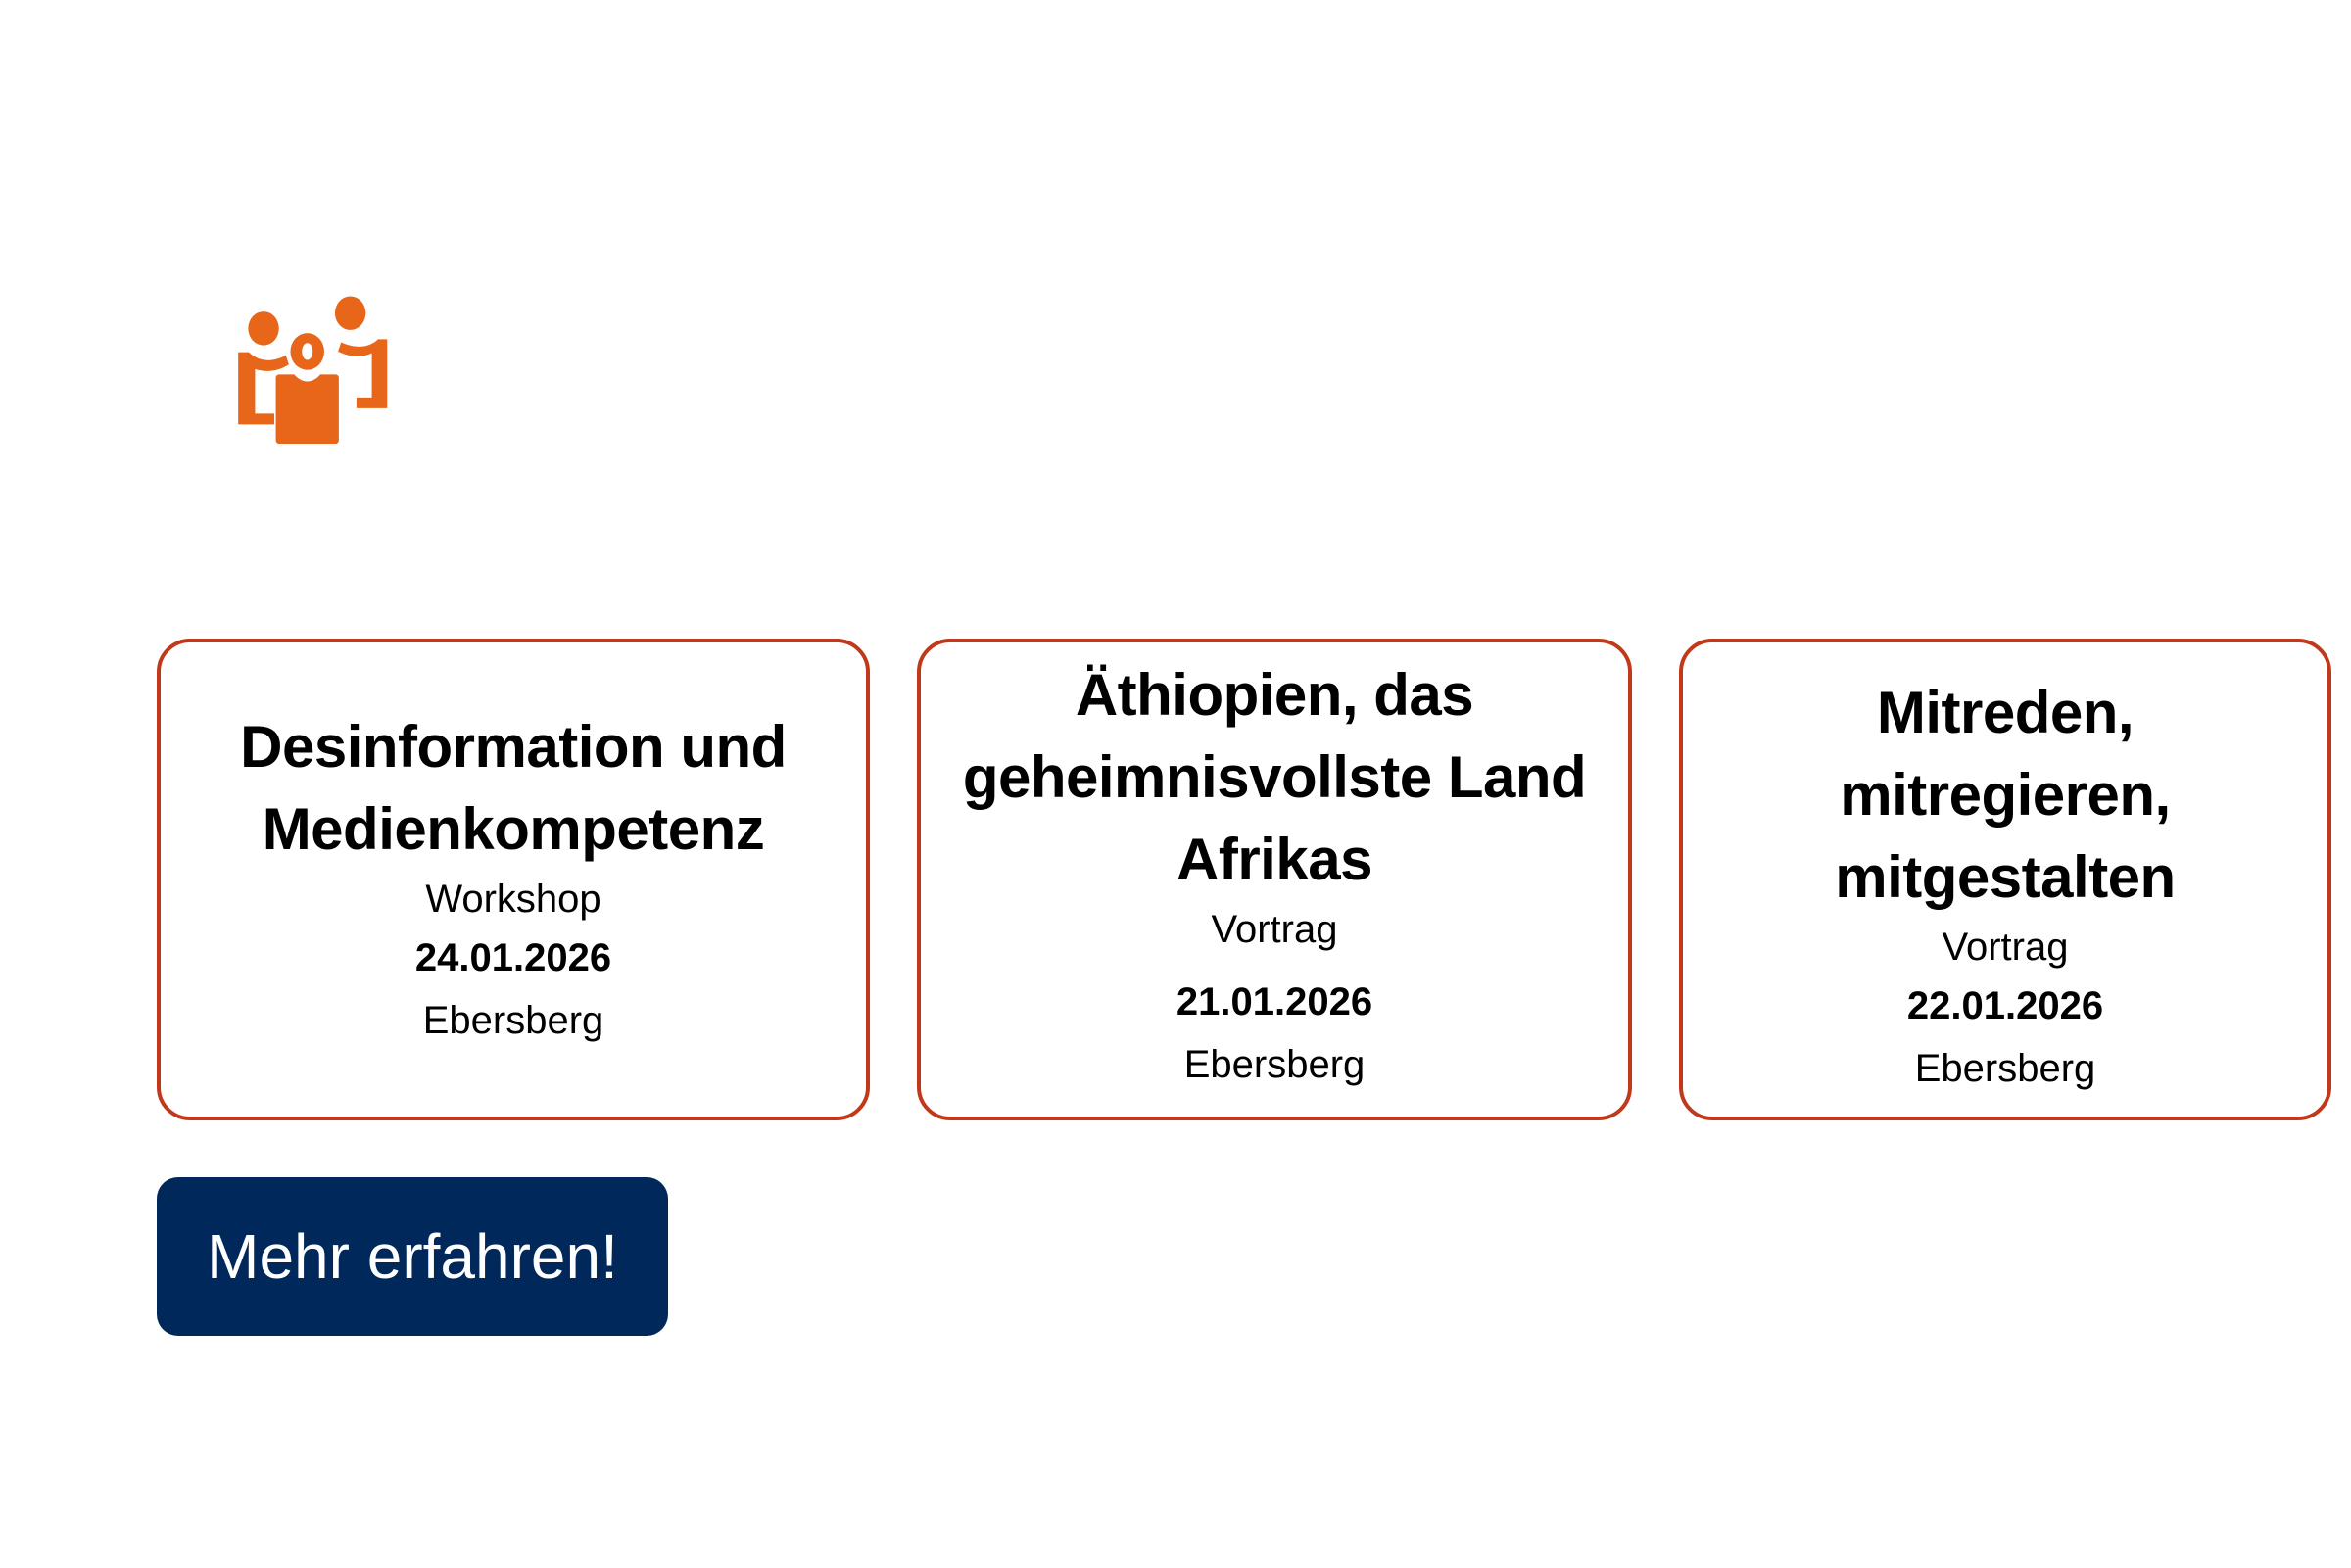 This screenshot has width=2351, height=1568. I want to click on more-info-button-label: Mehr erfahren!, so click(413, 1256).